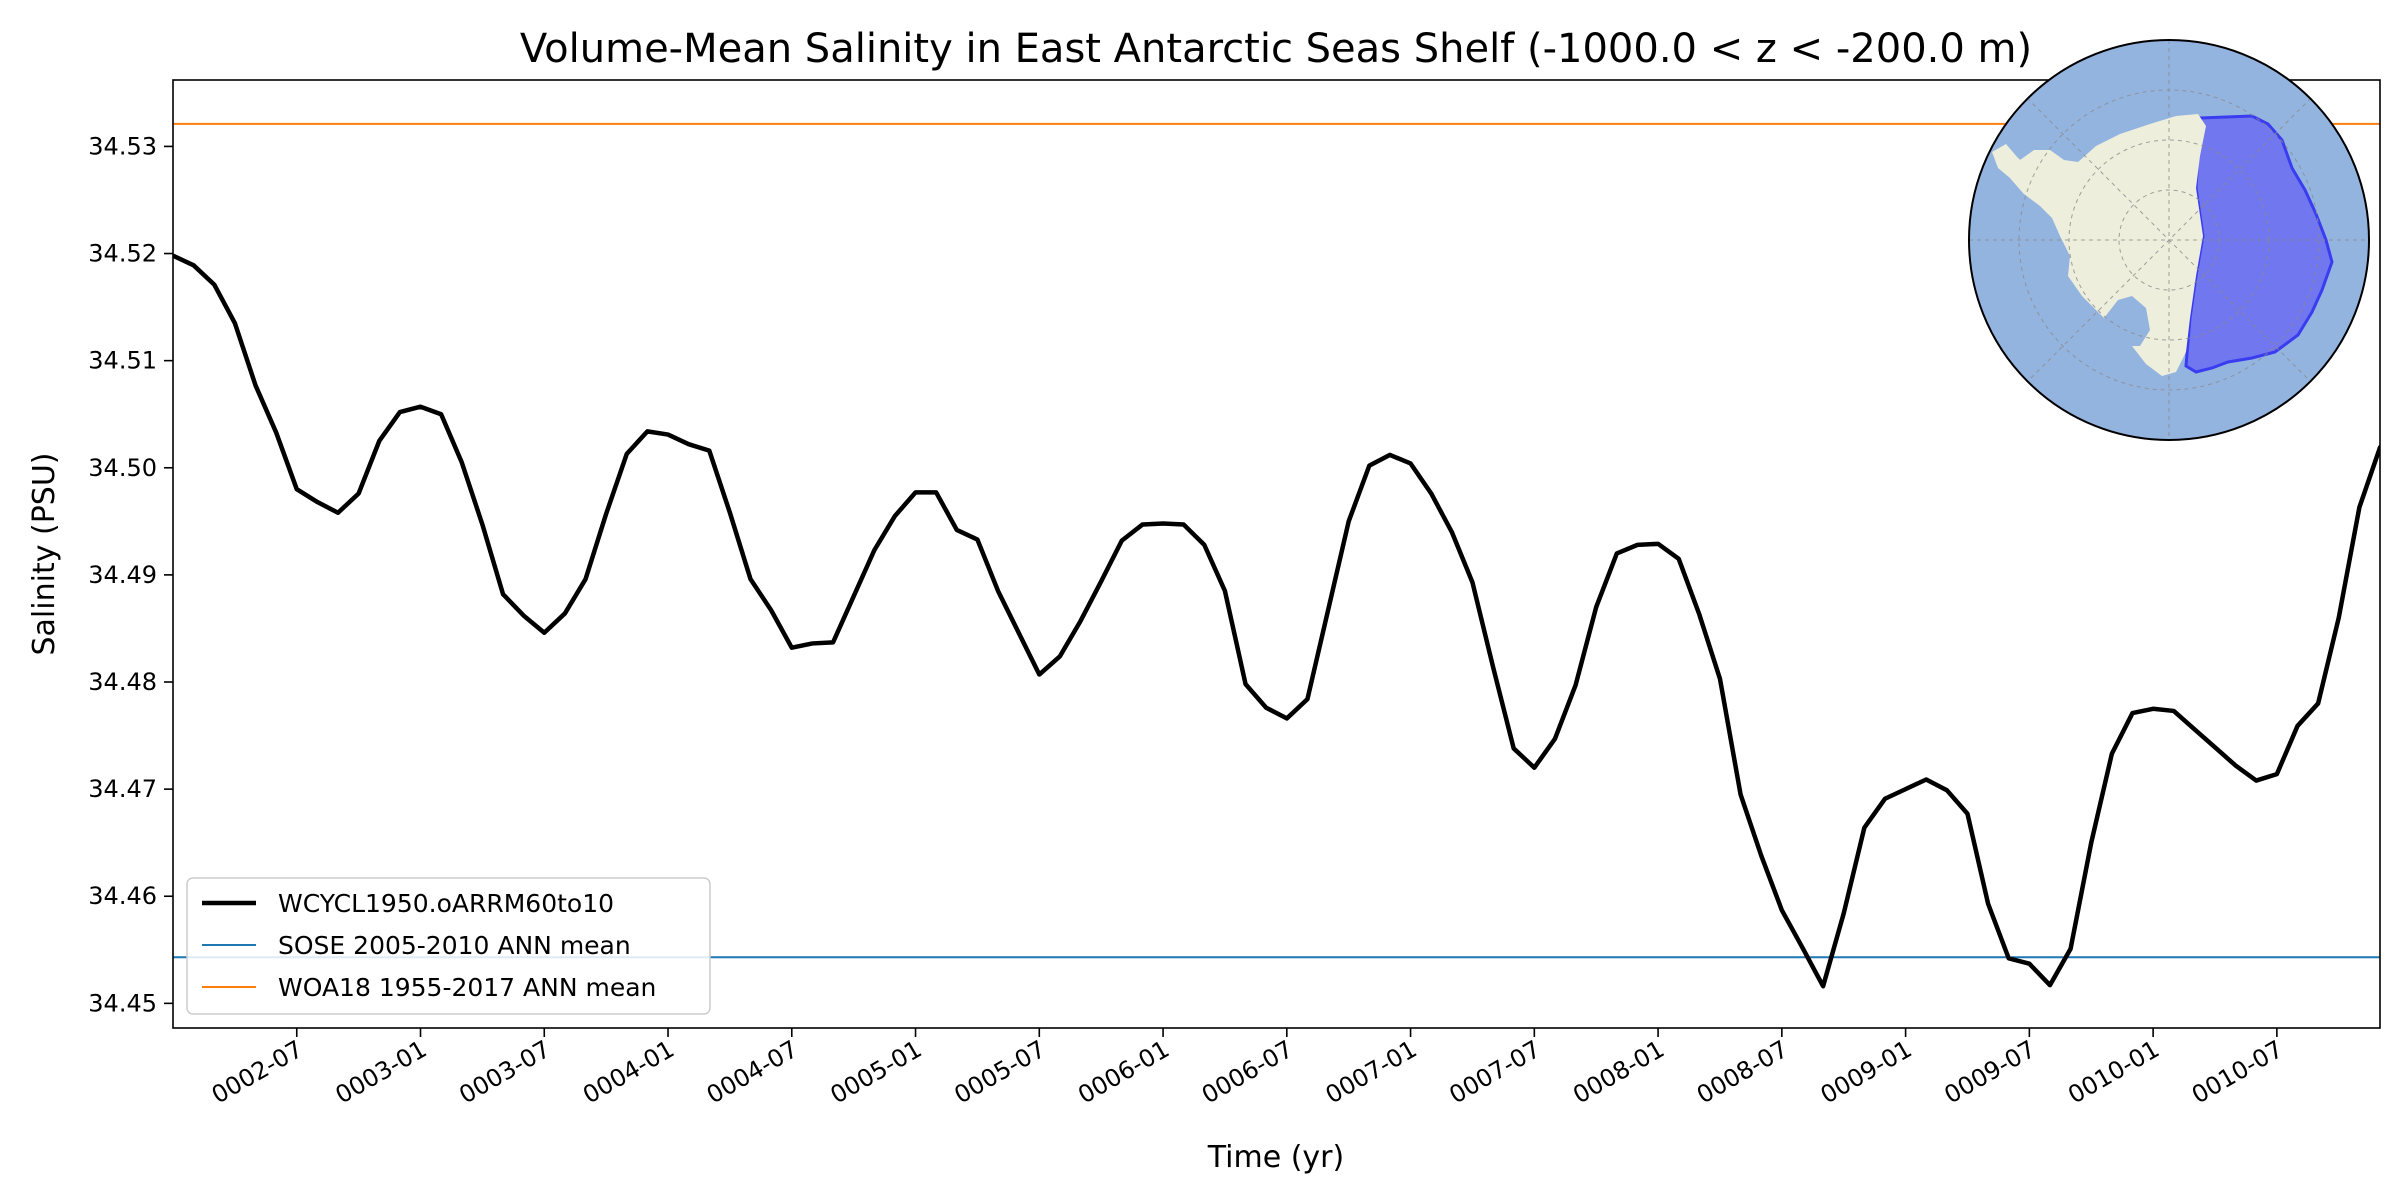 The width and height of the screenshot is (2400, 1200). Describe the element at coordinates (122, 896) in the screenshot. I see `y-tick-label: 34.46` at that location.